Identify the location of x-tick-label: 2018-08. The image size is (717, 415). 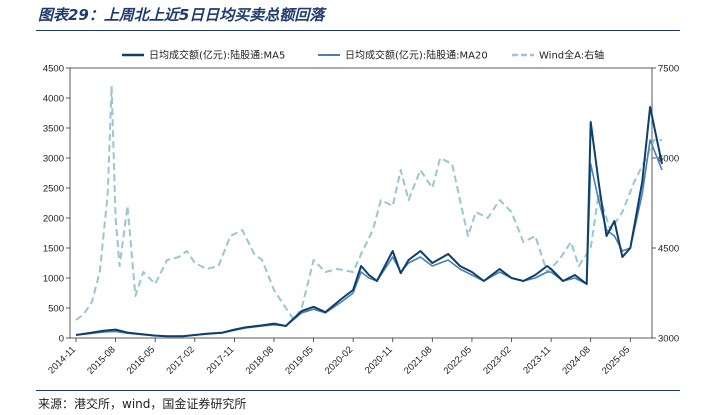
(260, 360).